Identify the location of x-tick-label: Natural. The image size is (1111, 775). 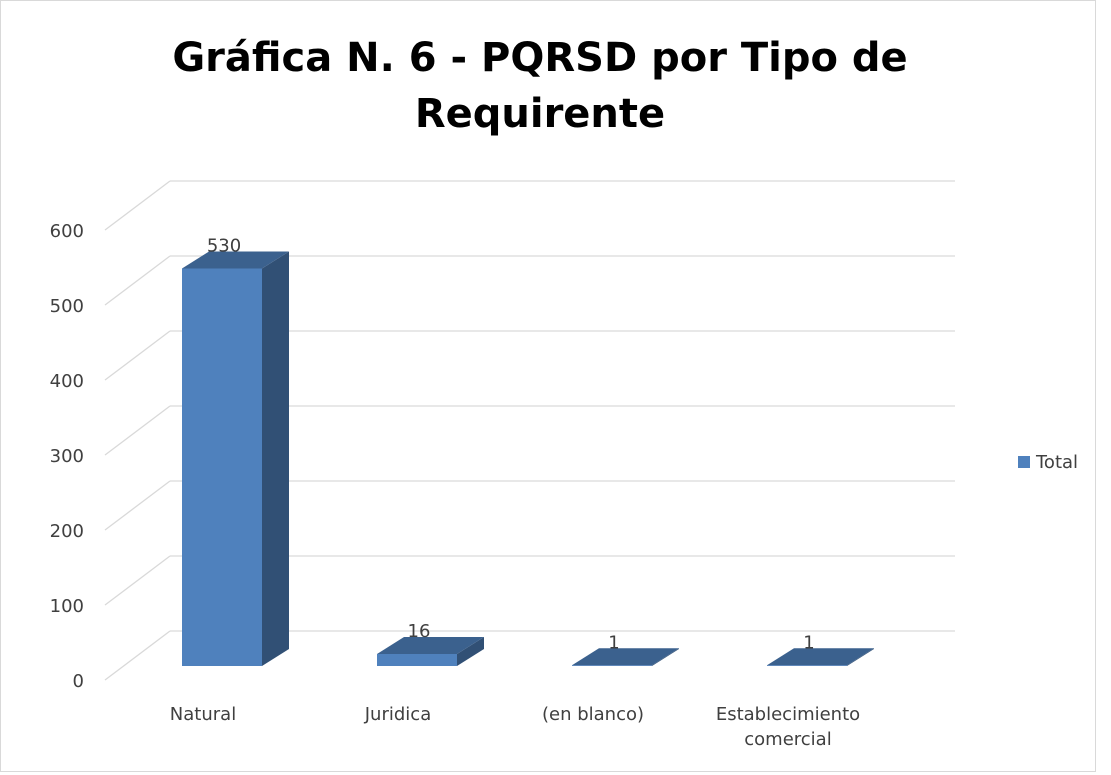
(203, 714).